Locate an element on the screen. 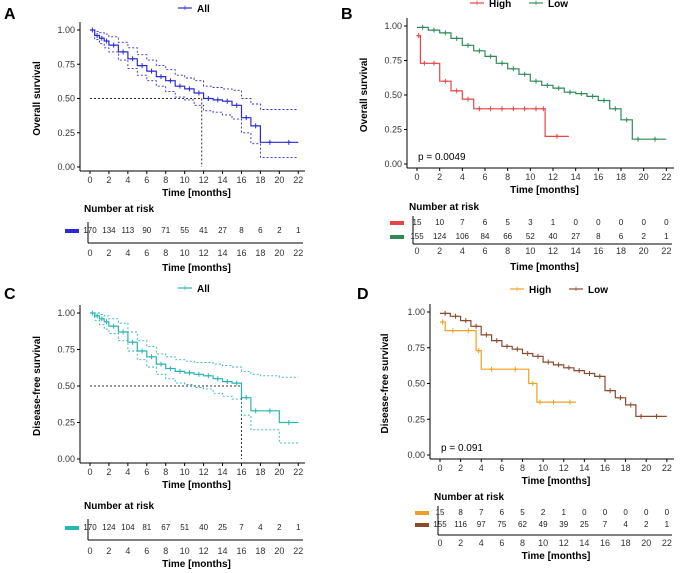 Image resolution: width=685 pixels, height=573 pixels. x-tick-label: 8 is located at coordinates (522, 468).